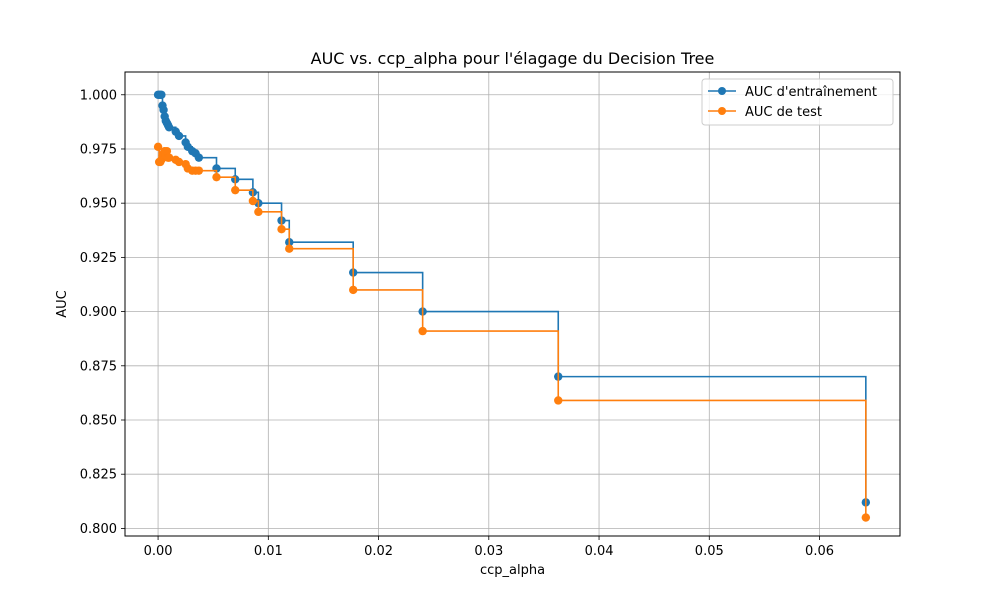  I want to click on y-tick-label: 0.825, so click(98, 475).